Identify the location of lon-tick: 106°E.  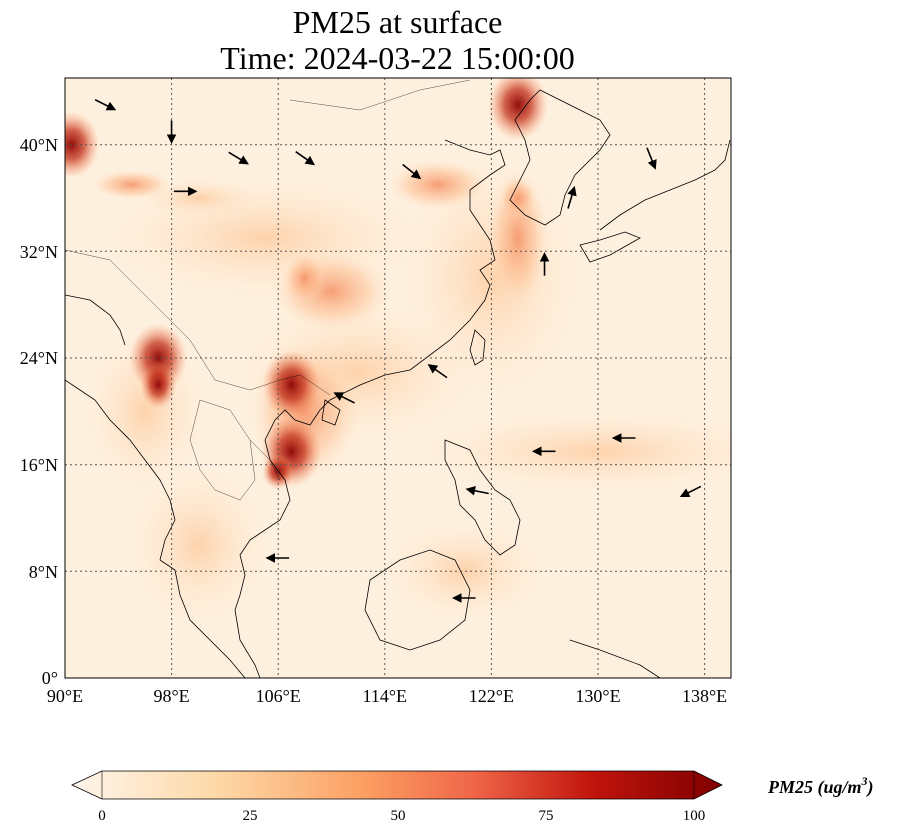
(278, 696).